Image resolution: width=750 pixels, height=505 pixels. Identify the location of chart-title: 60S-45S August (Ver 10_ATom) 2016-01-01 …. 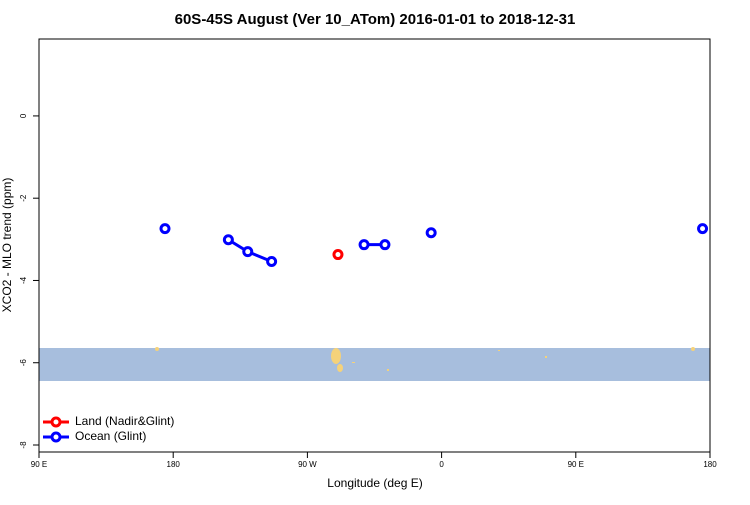
(375, 19).